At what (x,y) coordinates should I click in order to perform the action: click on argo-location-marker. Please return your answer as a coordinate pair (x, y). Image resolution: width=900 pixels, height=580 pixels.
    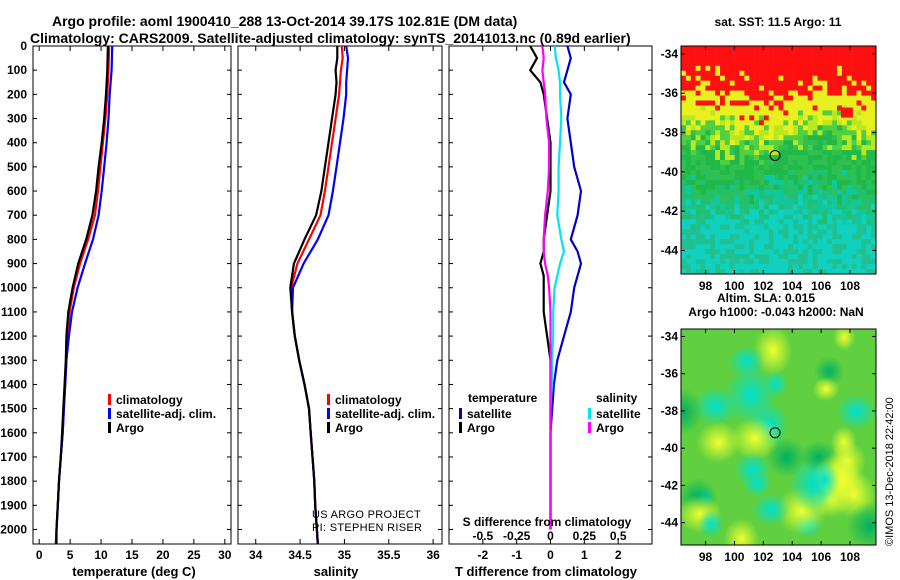
    Looking at the image, I should click on (775, 433).